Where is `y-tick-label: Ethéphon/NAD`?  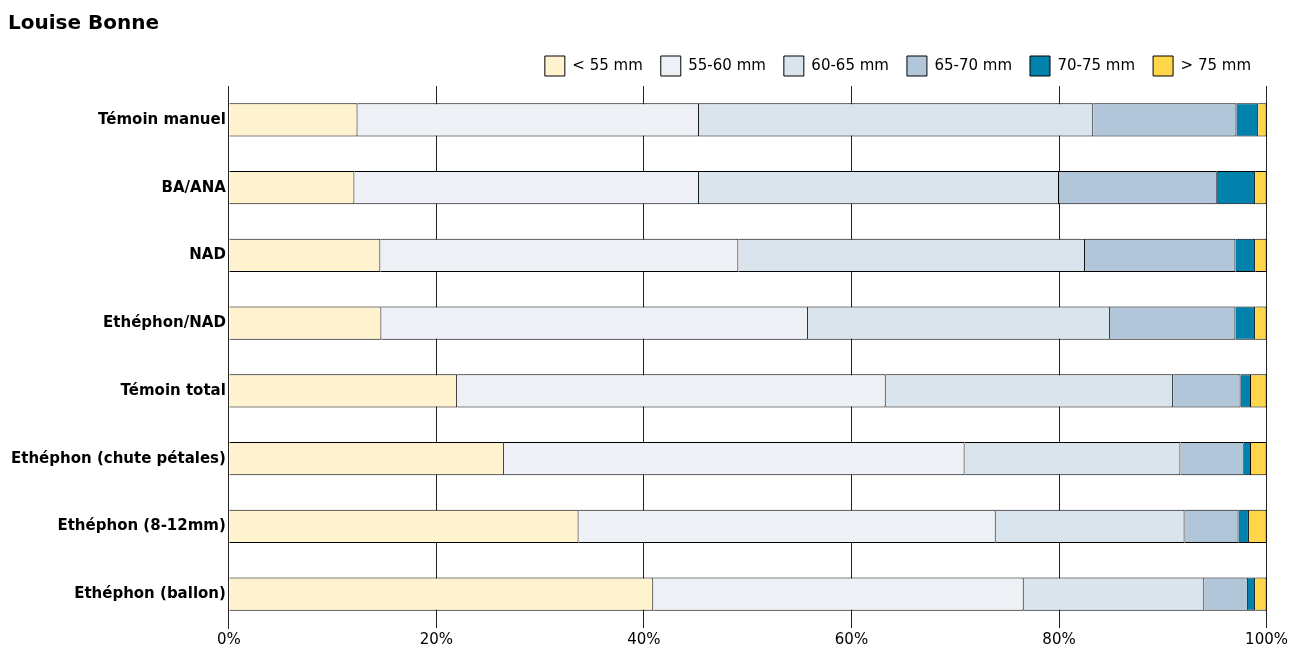
y-tick-label: Ethéphon/NAD is located at coordinates (164, 322).